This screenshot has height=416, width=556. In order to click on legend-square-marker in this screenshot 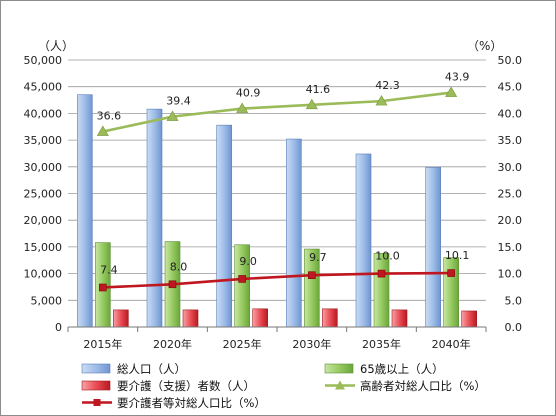, I will do `click(97, 402)`.